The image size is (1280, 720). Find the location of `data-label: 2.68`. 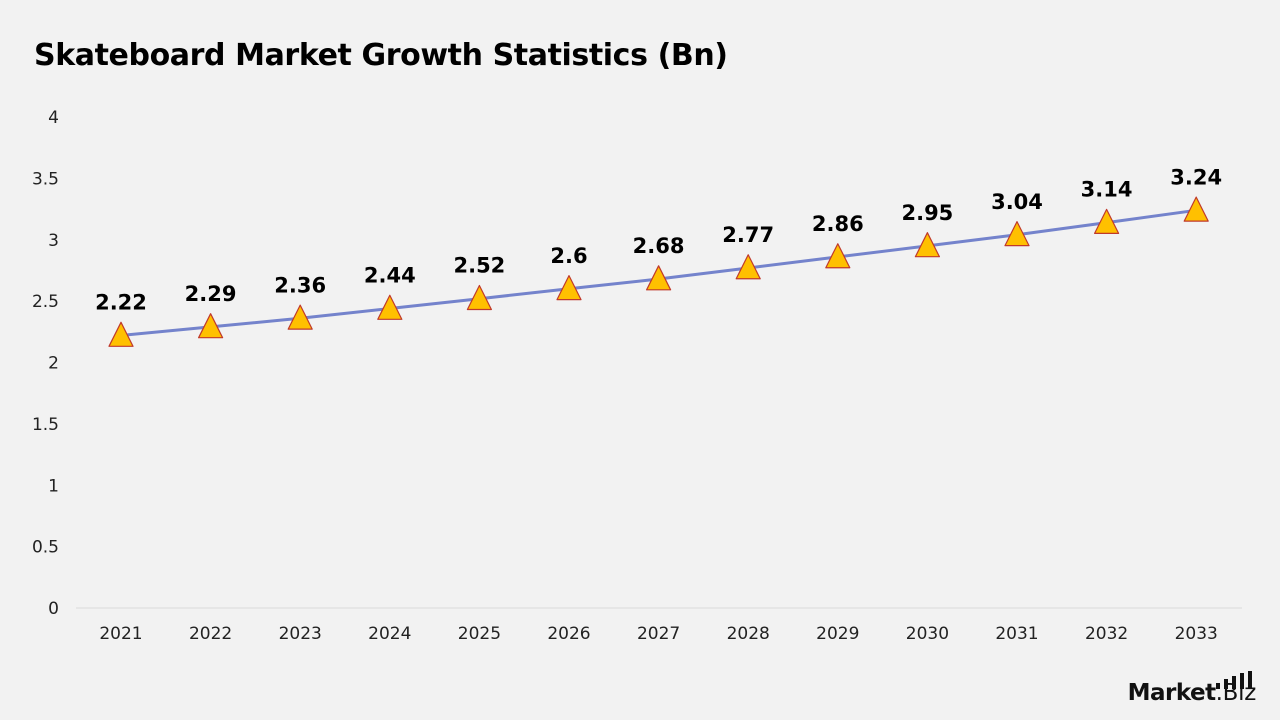

data-label: 2.68 is located at coordinates (659, 246).